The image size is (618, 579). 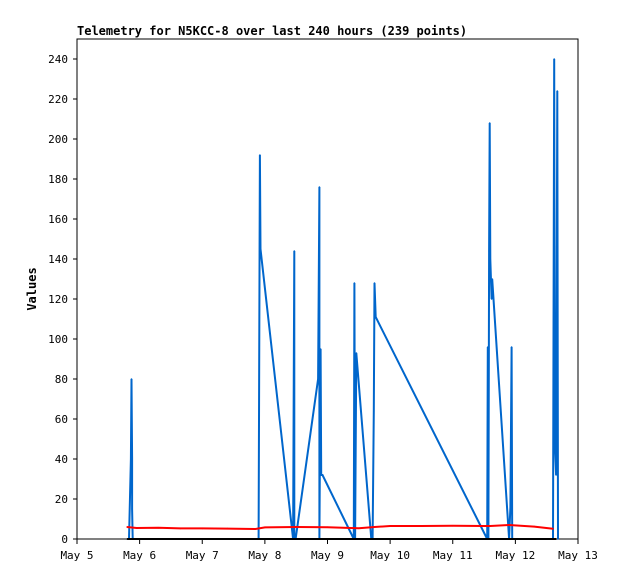 I want to click on y-tick-label: 60, so click(x=61, y=419).